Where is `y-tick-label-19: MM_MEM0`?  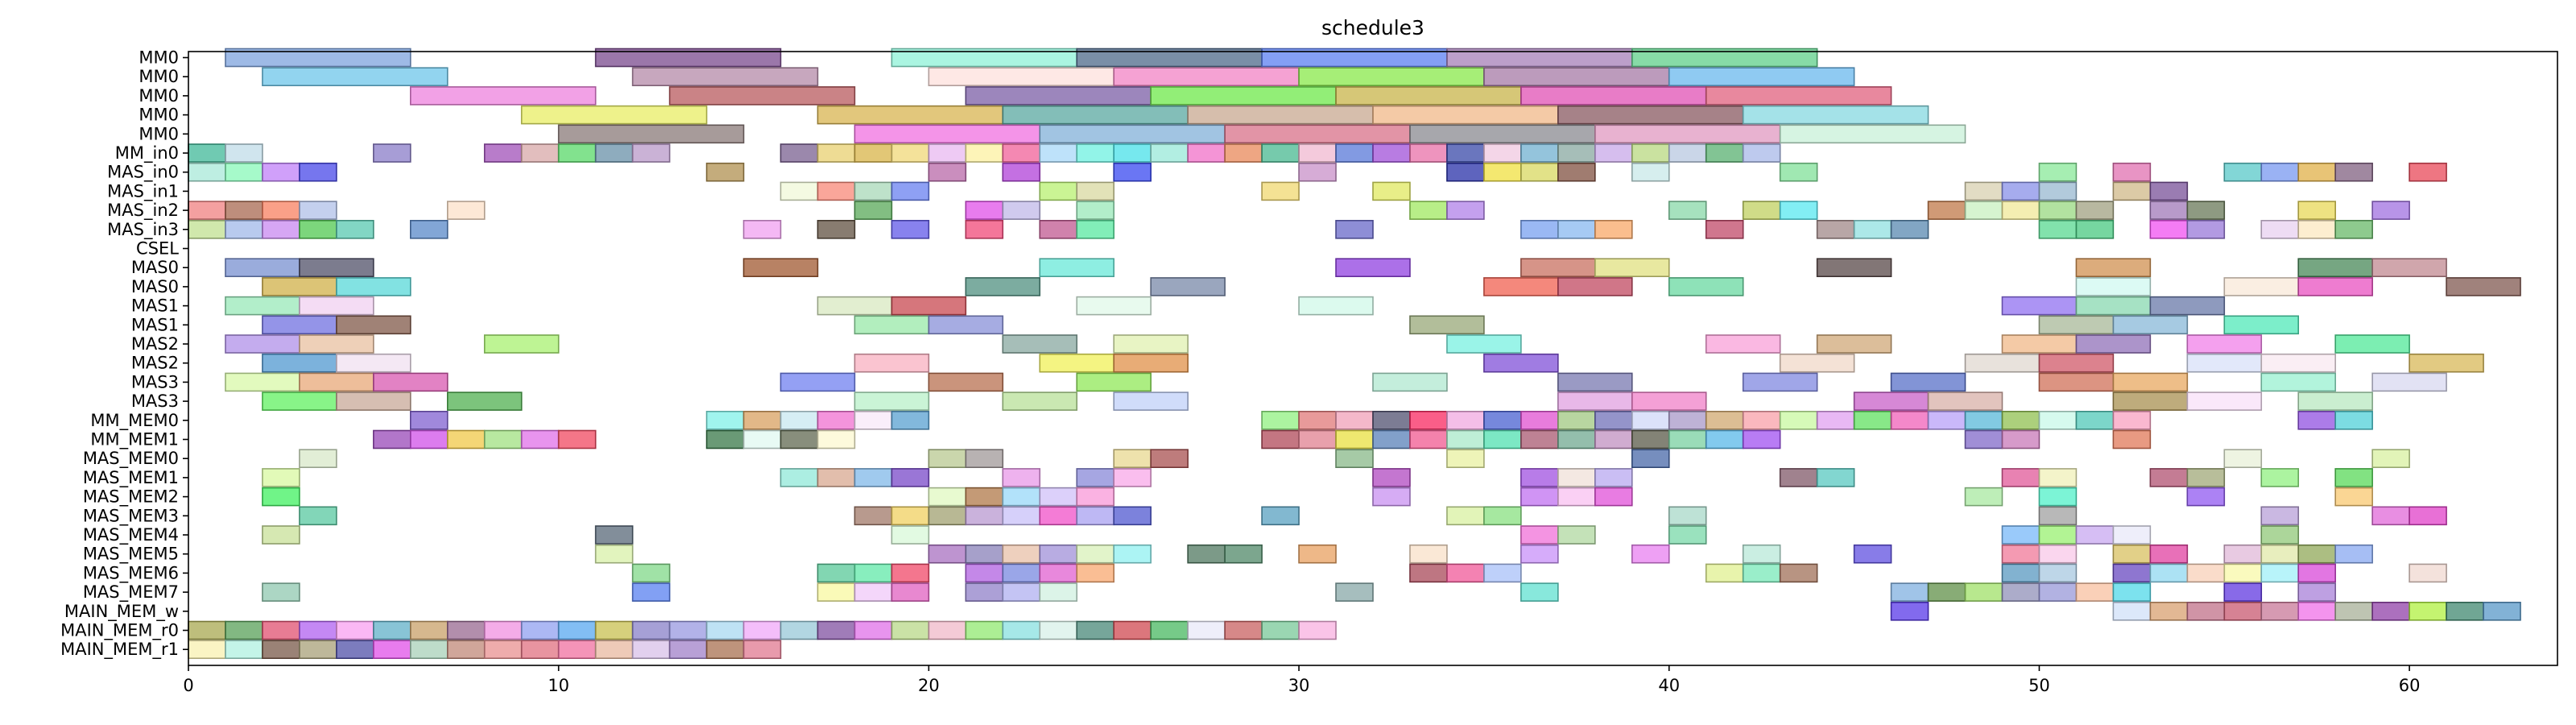 y-tick-label-19: MM_MEM0 is located at coordinates (134, 421).